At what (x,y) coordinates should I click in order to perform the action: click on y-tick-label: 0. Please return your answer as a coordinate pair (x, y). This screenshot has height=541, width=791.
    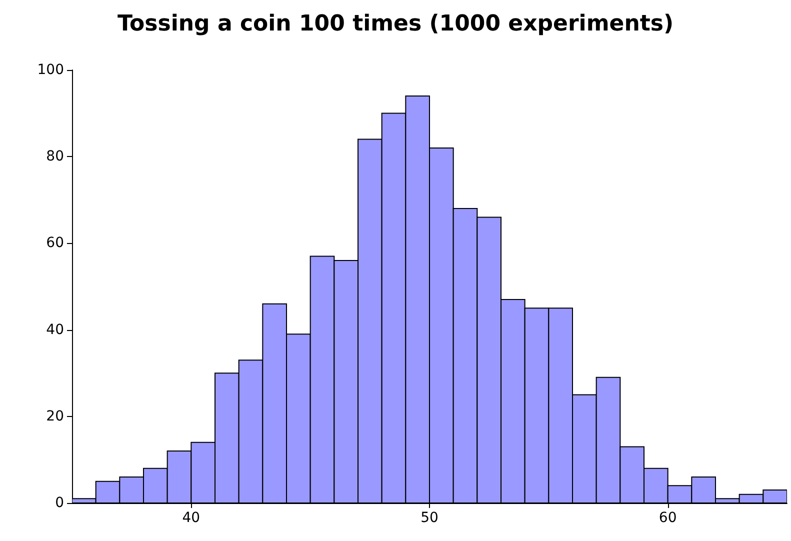
    Looking at the image, I should click on (59, 503).